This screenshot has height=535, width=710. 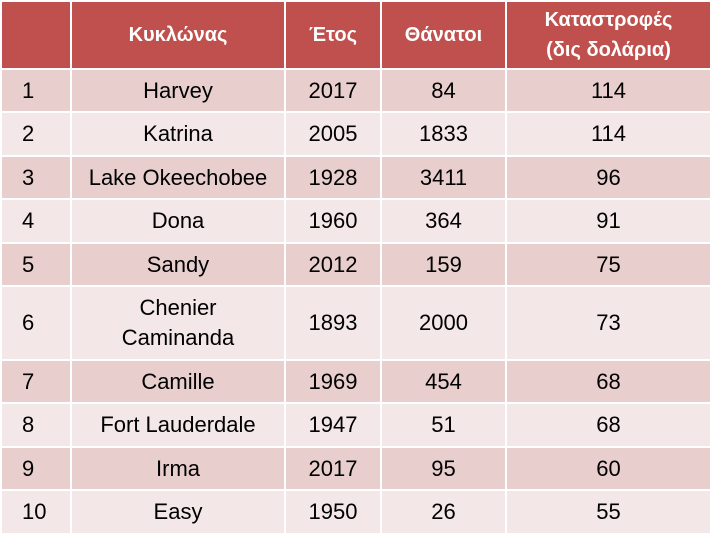 I want to click on table-cell: 9, so click(x=36, y=468).